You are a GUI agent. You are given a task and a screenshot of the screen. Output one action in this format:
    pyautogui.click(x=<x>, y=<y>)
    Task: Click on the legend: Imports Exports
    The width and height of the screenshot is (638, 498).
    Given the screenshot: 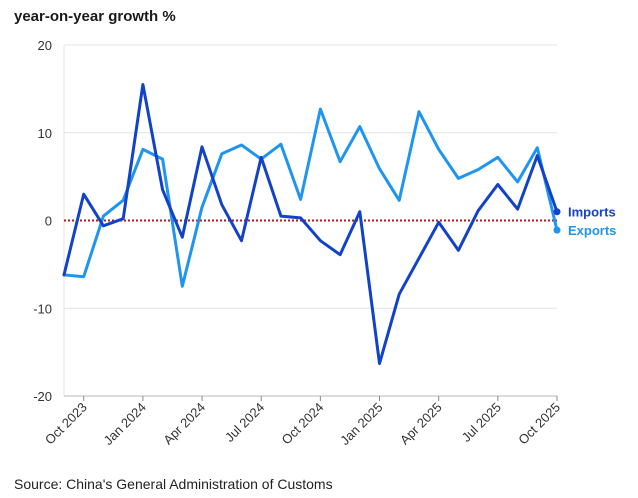 What is the action you would take?
    pyautogui.click(x=584, y=221)
    